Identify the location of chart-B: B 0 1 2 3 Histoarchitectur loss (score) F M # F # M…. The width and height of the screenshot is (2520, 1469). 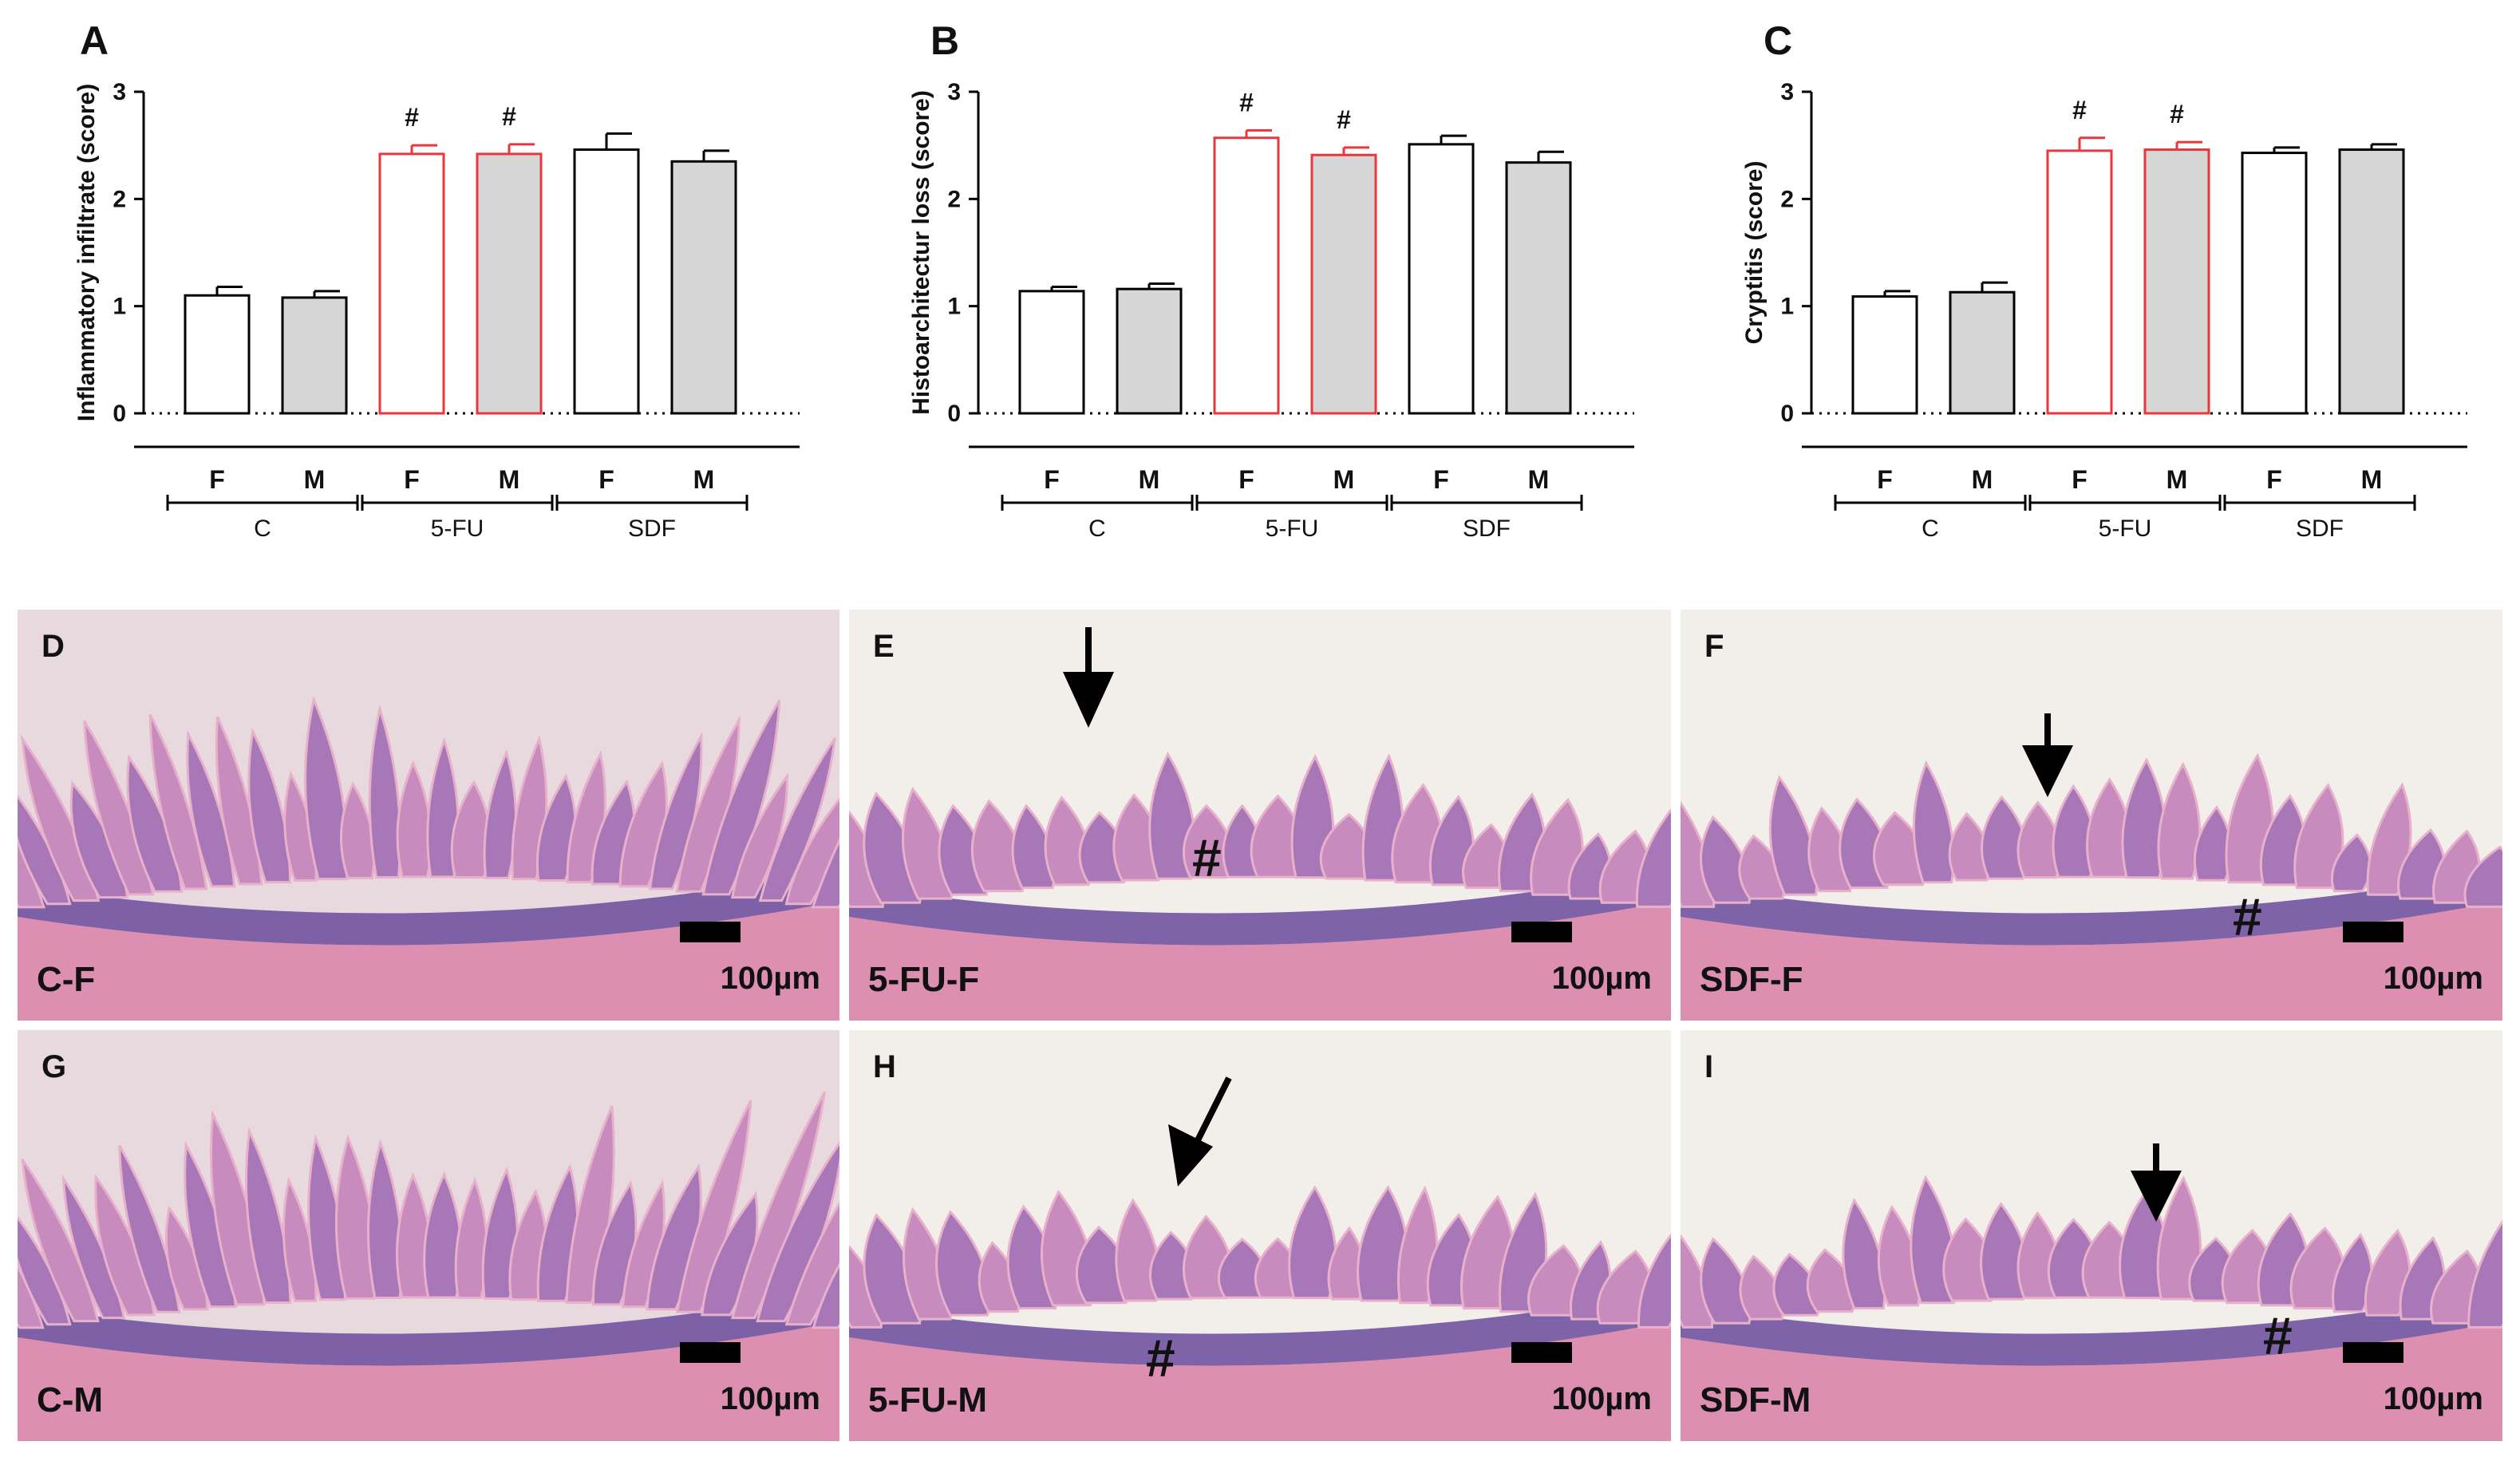
(1271, 280).